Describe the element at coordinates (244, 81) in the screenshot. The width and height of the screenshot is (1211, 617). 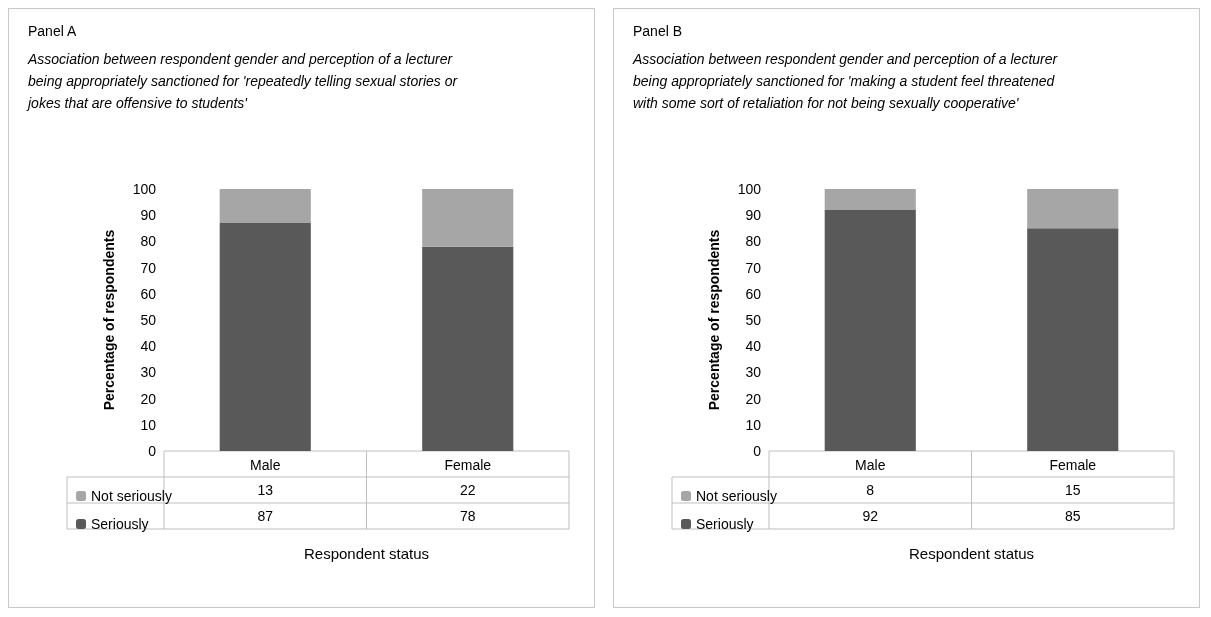
I see `chart-subtitle: Association between respondent gender and perception of a lecturer being appropriately sanctioned for 'repeatedly telling sexual stories or jokes that are offensive to students'` at that location.